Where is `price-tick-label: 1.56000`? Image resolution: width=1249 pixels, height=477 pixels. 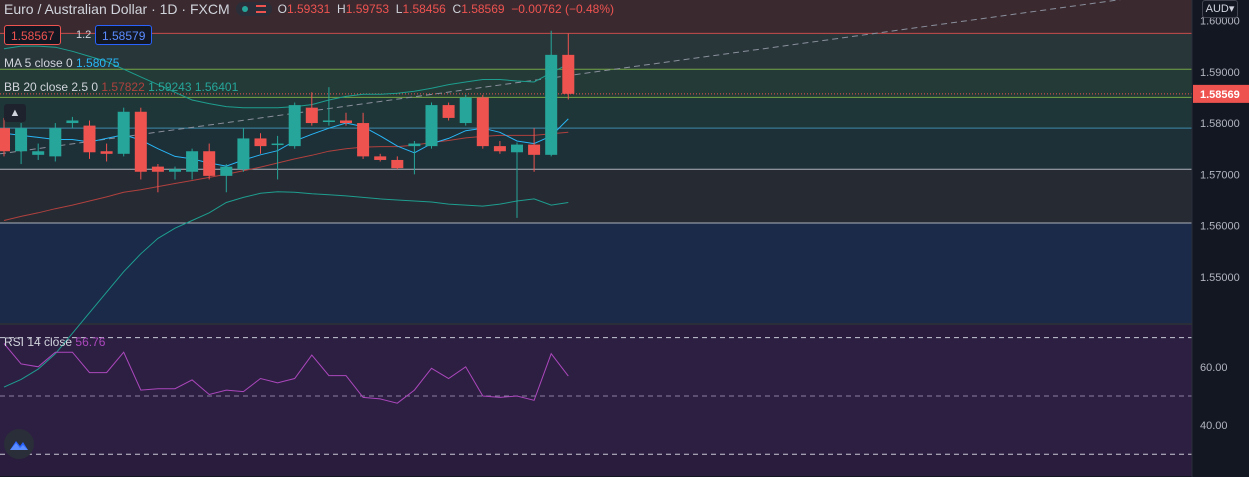 price-tick-label: 1.56000 is located at coordinates (1220, 227).